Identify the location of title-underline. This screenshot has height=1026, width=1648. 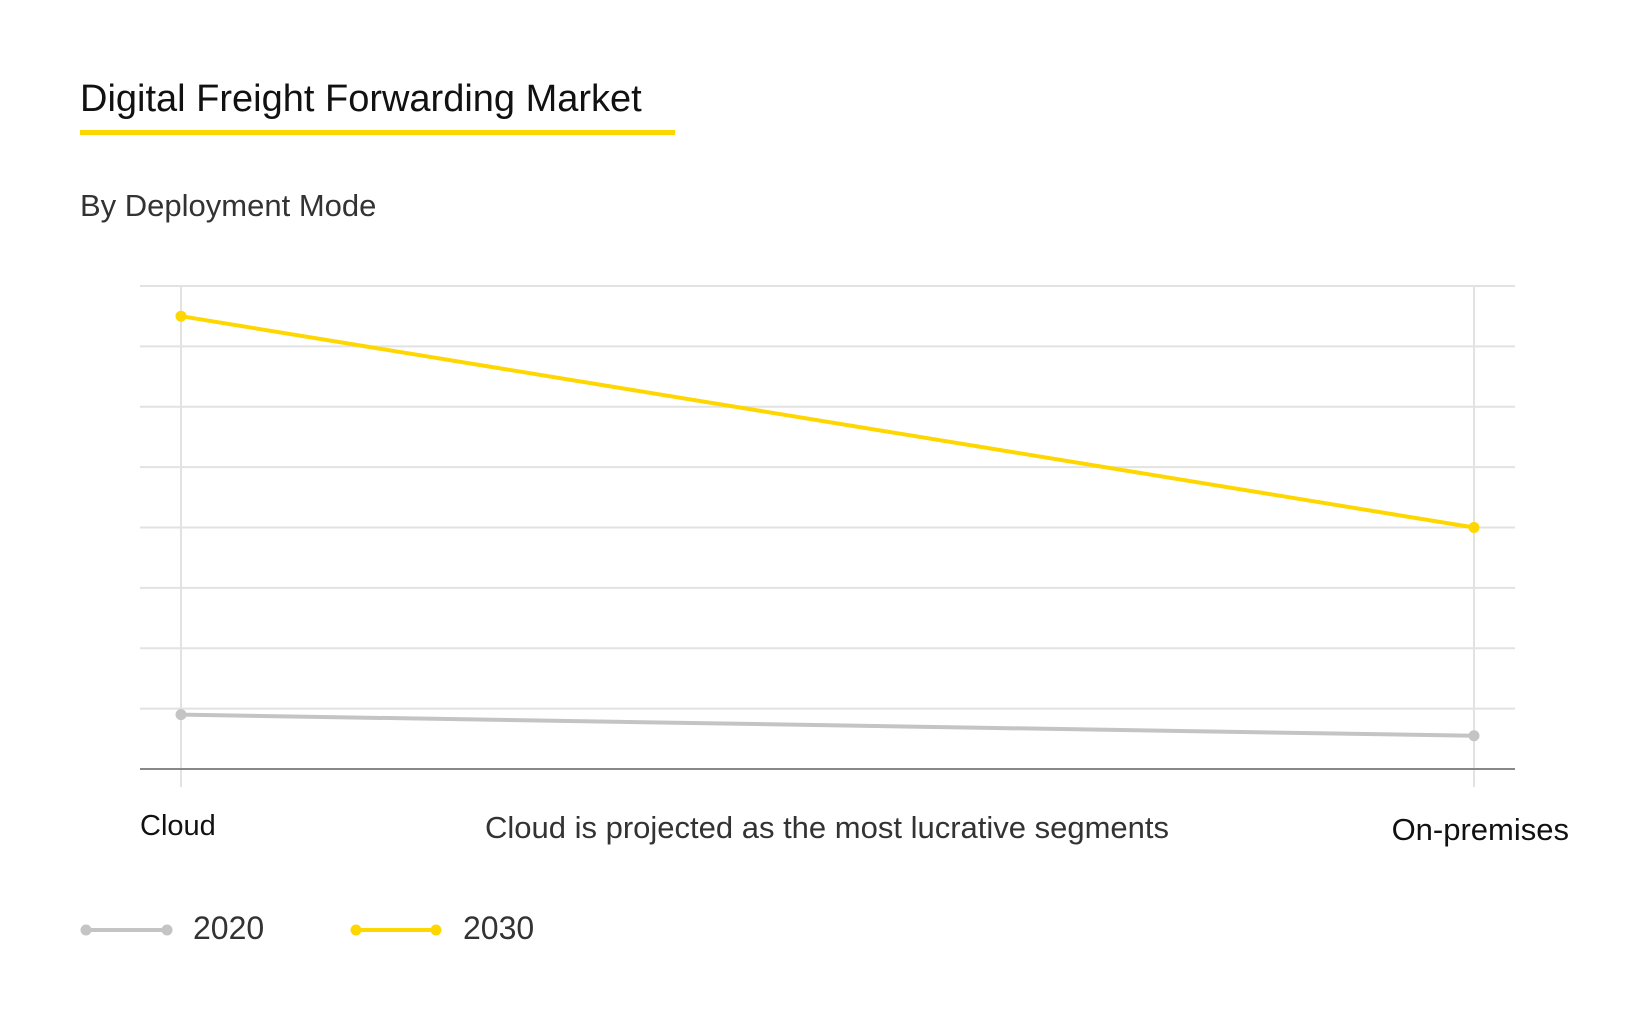
(377, 132).